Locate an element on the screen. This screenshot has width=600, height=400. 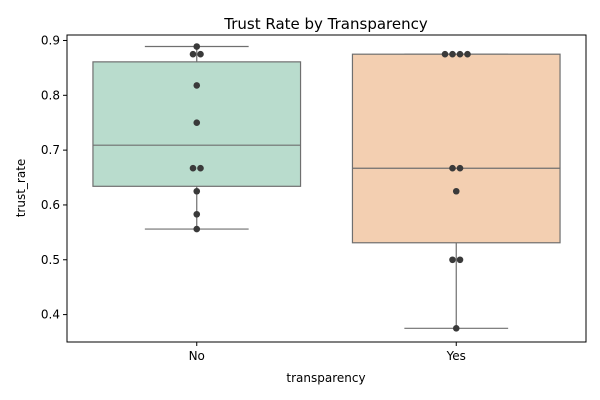
x-axis-label: transparency is located at coordinates (325, 378).